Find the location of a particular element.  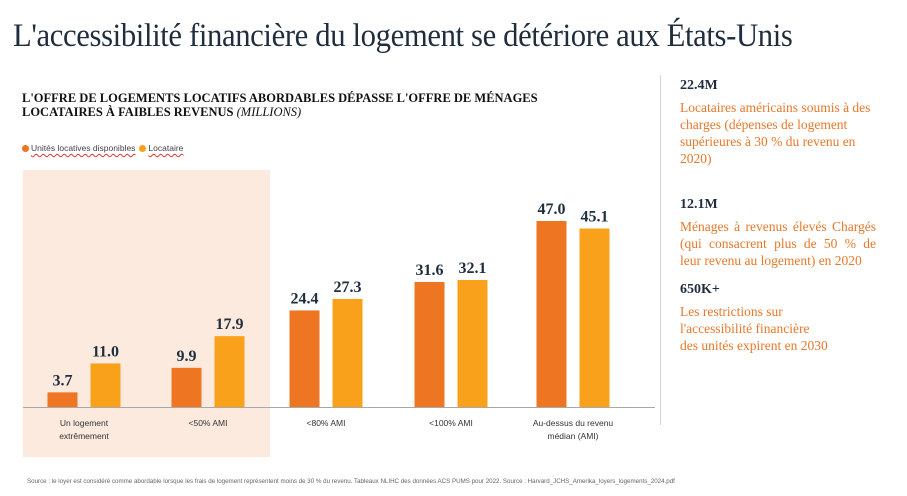

chart-legend: Unités locatives disponibles Locataire is located at coordinates (102, 148).